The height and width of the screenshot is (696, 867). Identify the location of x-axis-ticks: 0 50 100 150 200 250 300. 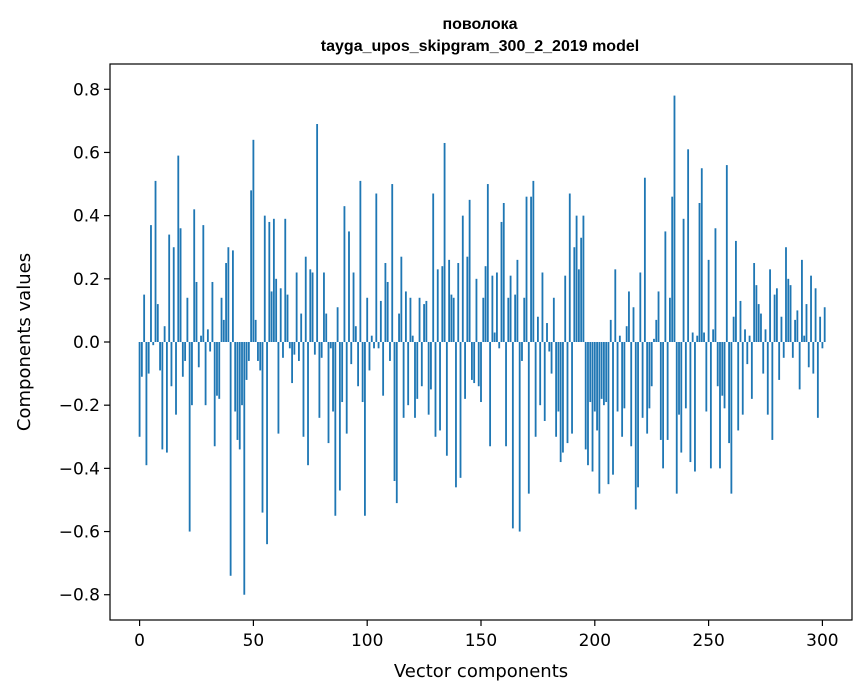
(486, 635).